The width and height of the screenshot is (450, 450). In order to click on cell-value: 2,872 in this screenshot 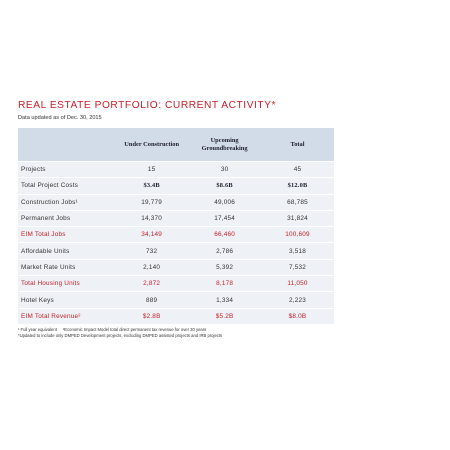, I will do `click(151, 284)`.